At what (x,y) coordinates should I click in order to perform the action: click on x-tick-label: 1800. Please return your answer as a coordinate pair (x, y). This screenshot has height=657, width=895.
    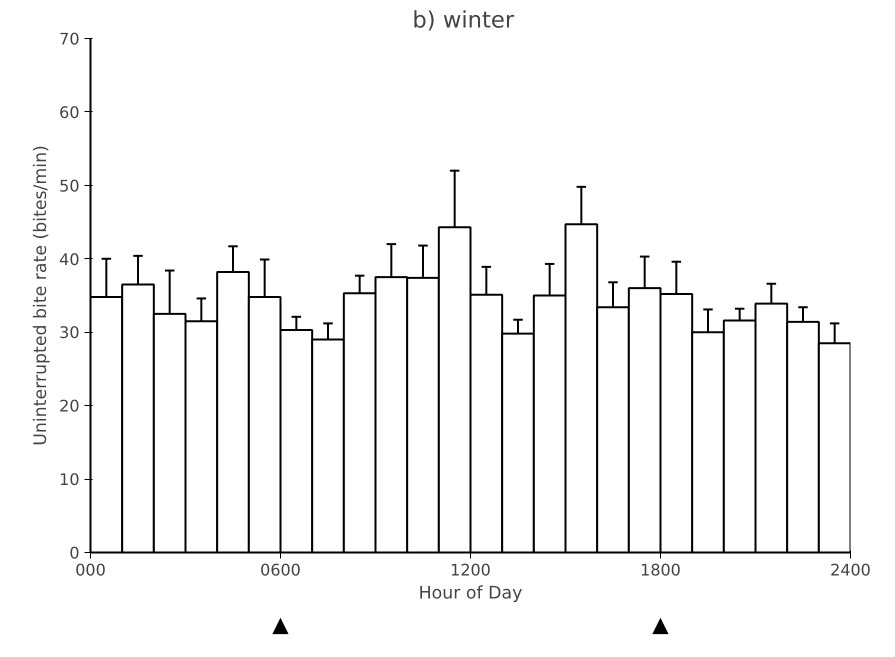
    Looking at the image, I should click on (660, 570).